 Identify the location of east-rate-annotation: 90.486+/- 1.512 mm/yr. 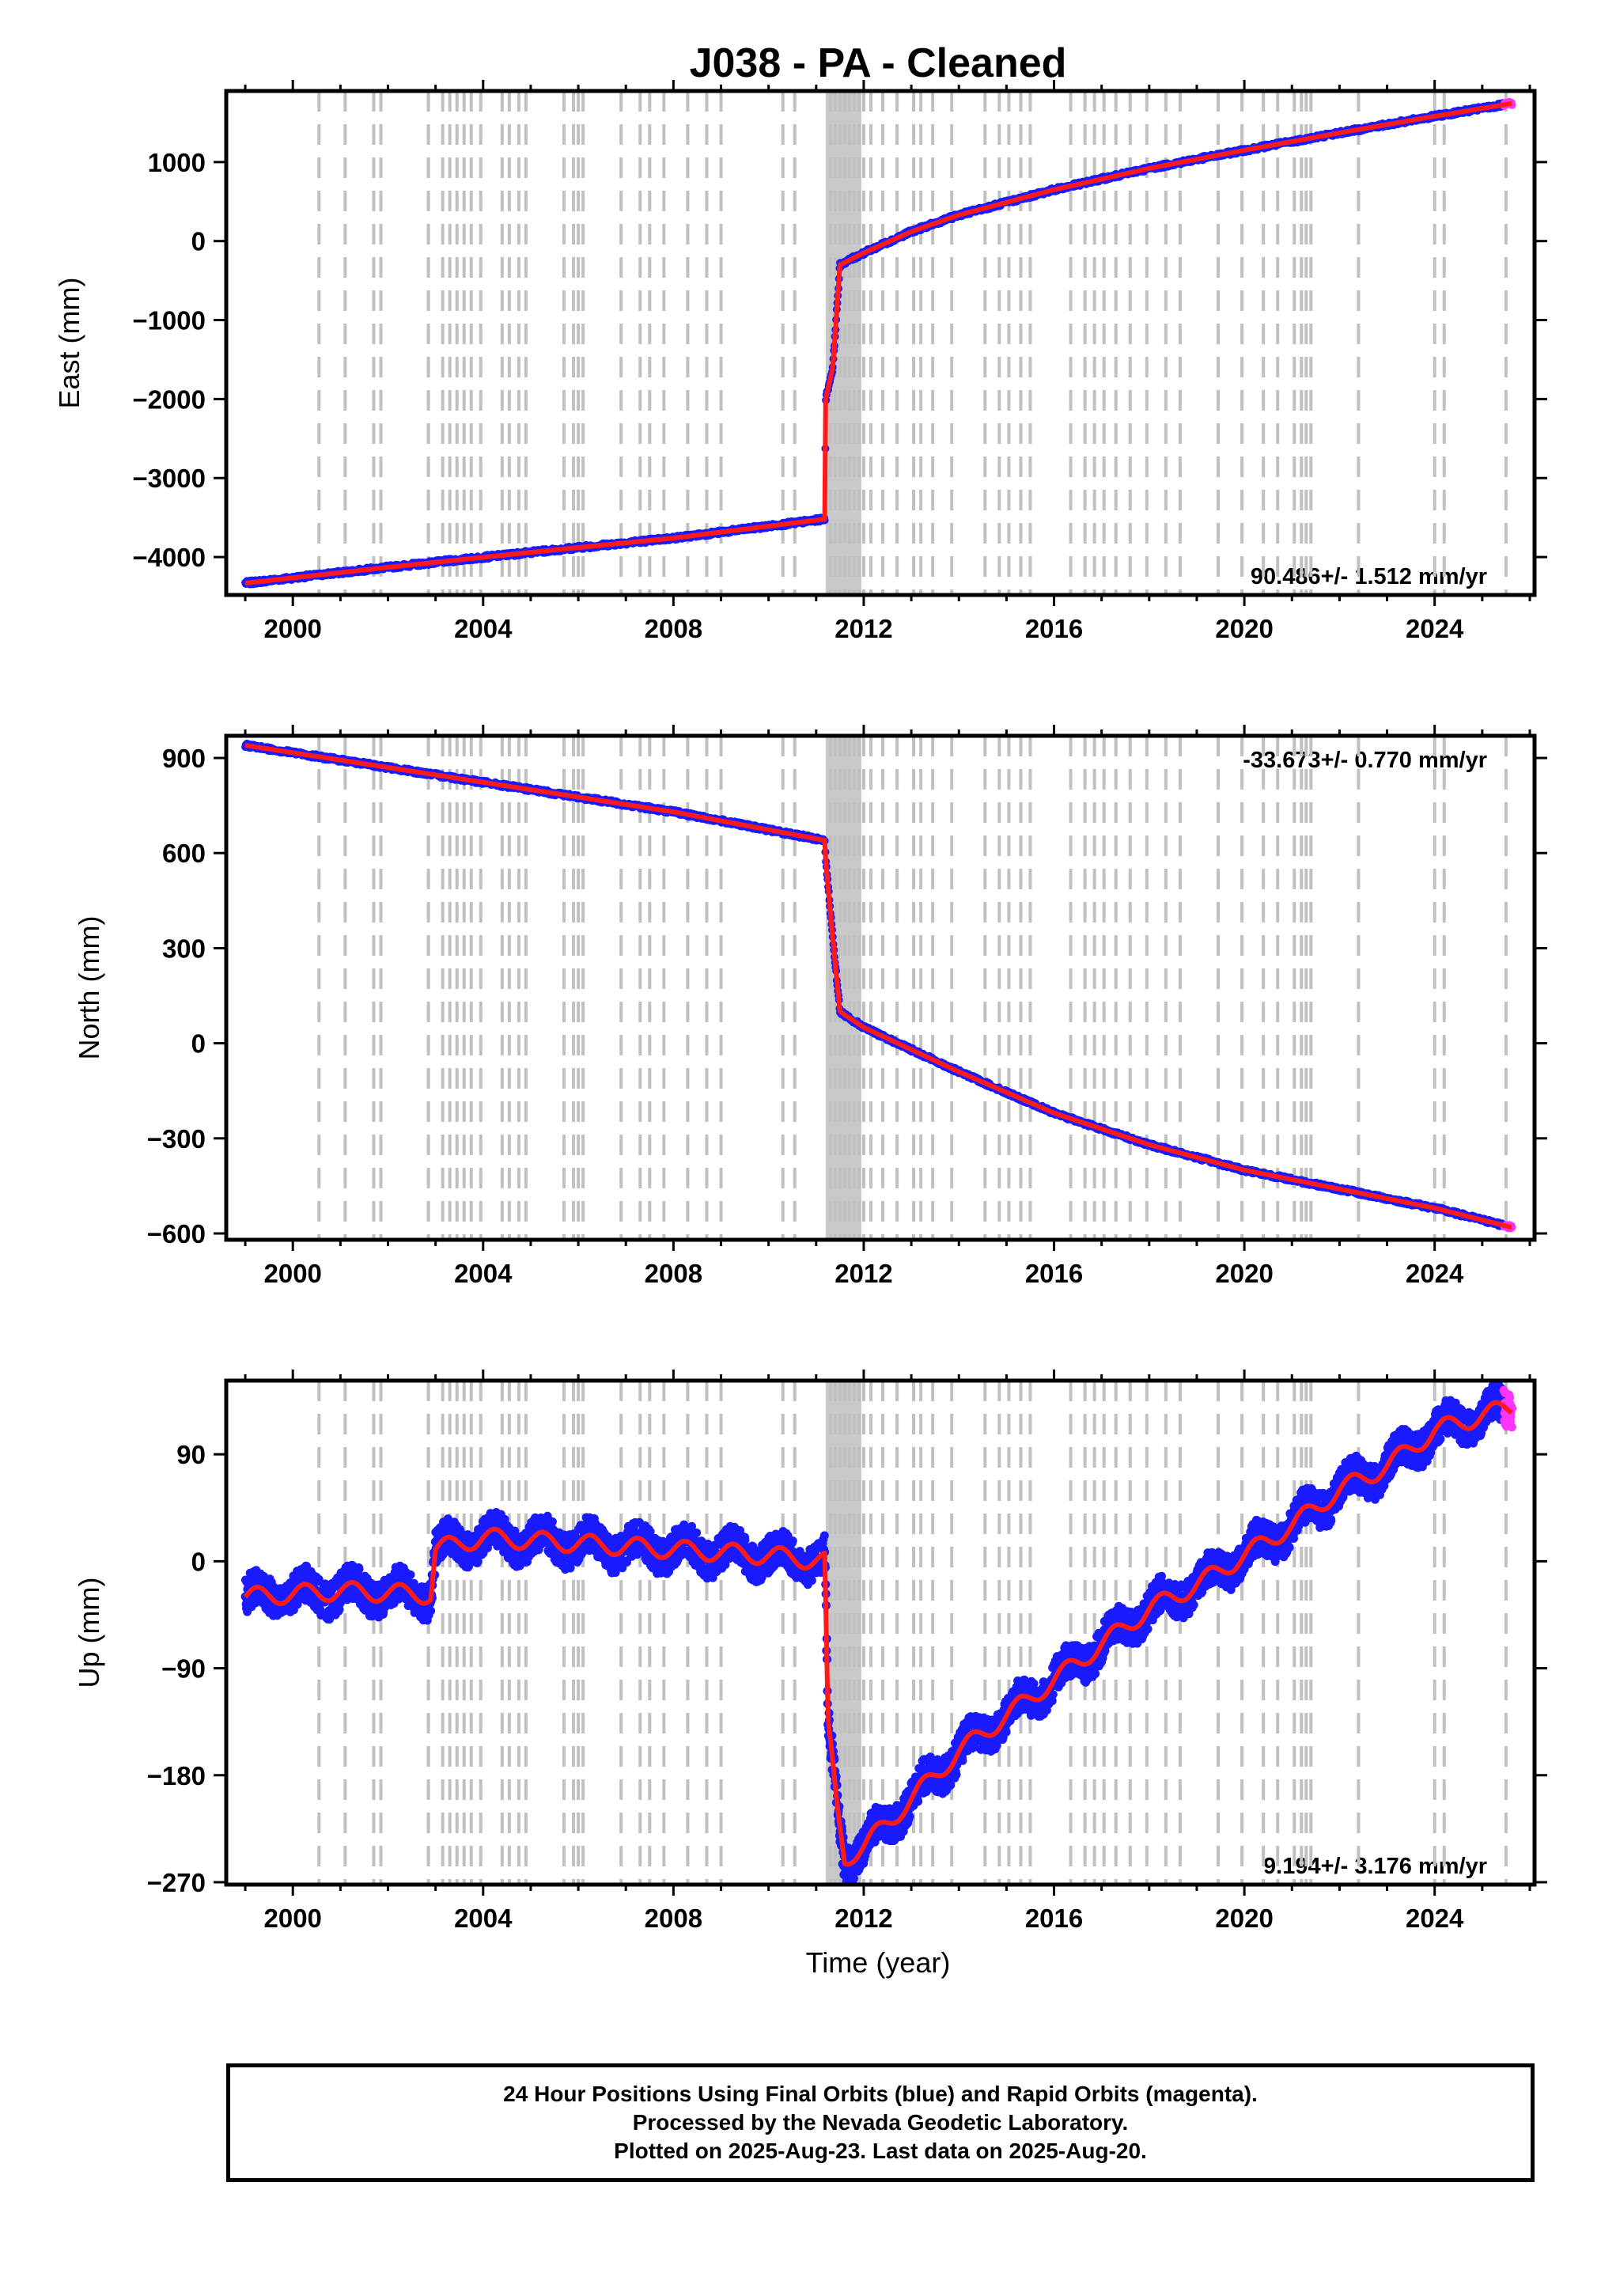
(1369, 576).